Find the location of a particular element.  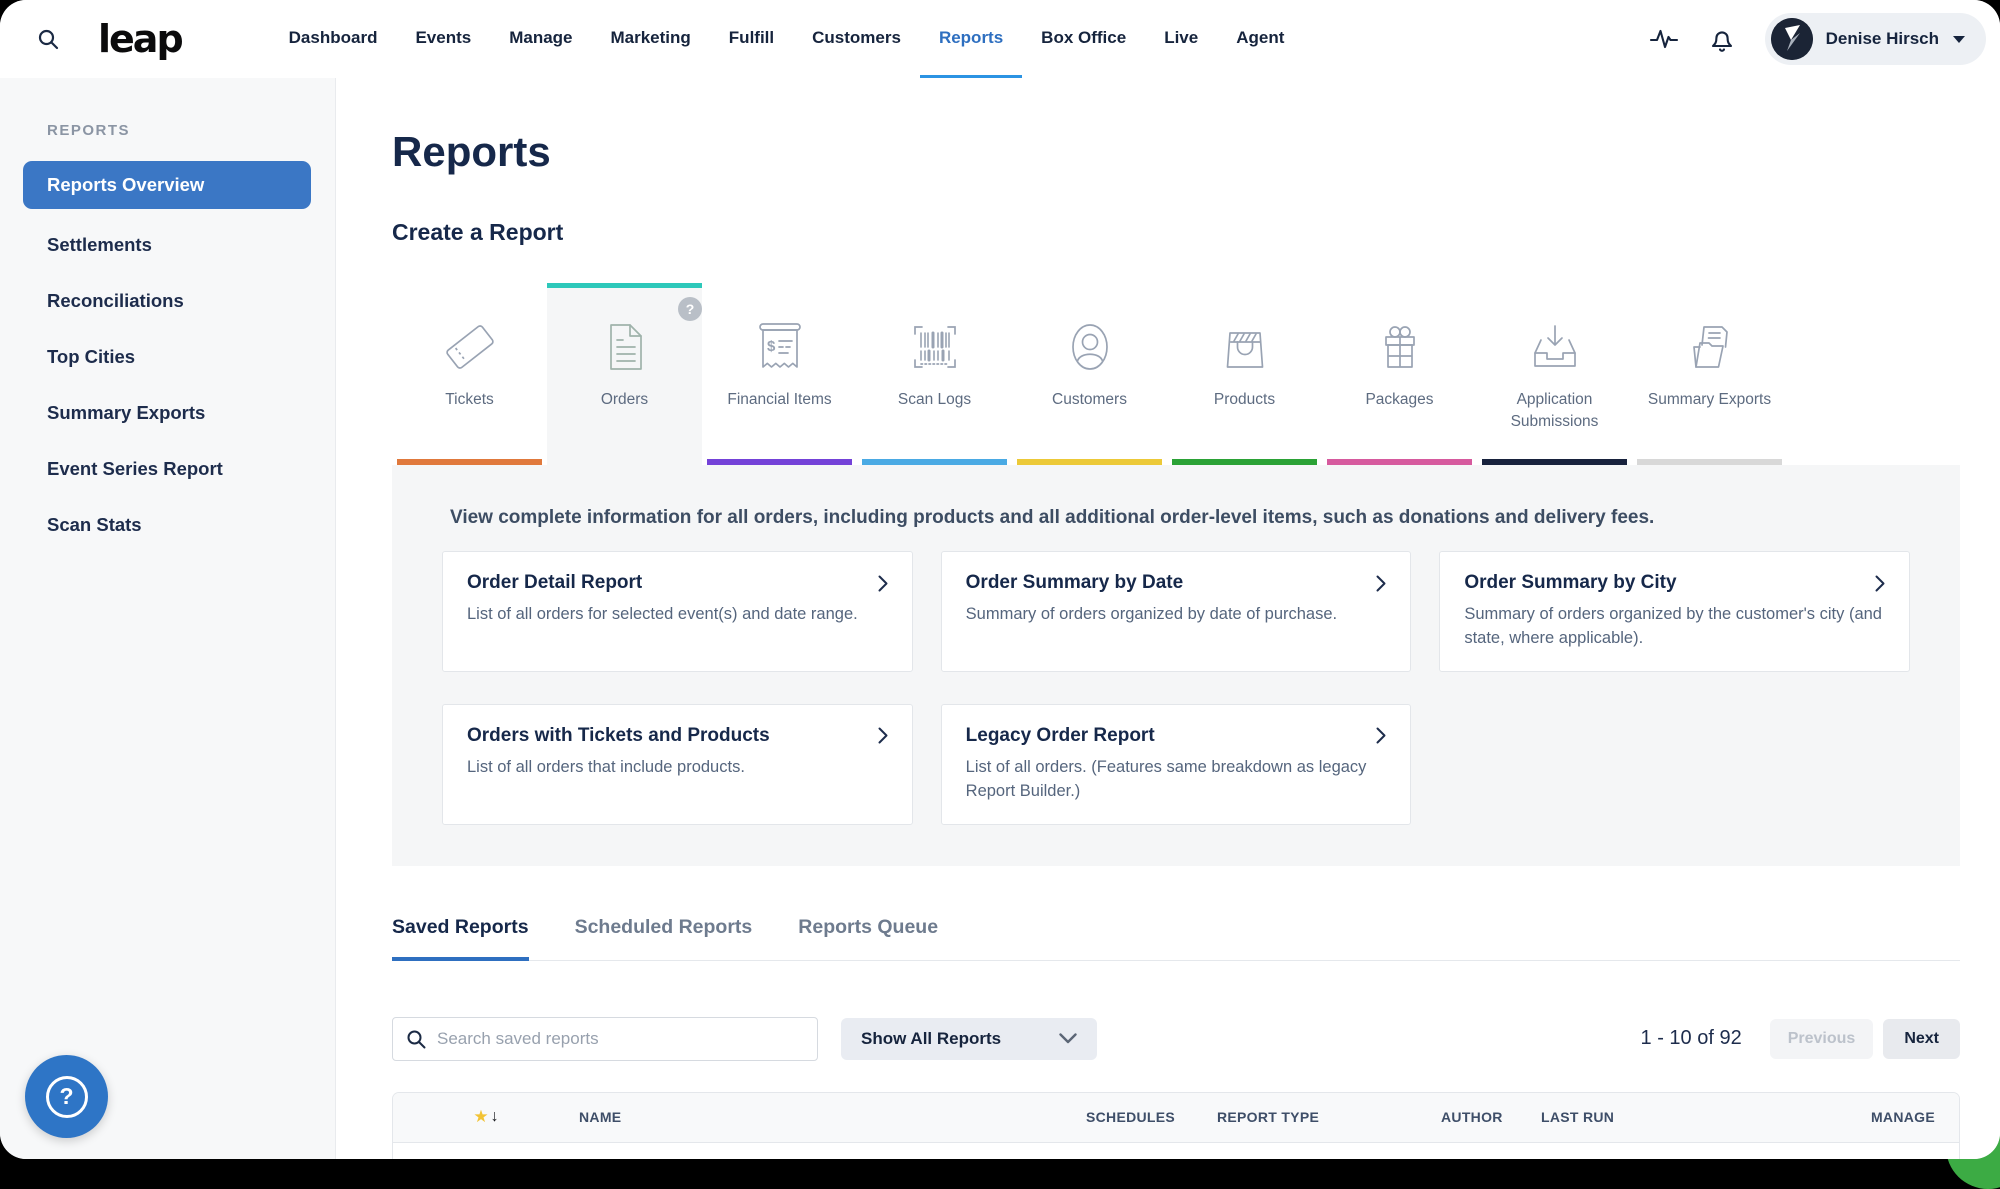

pulse-icon is located at coordinates (1664, 39).